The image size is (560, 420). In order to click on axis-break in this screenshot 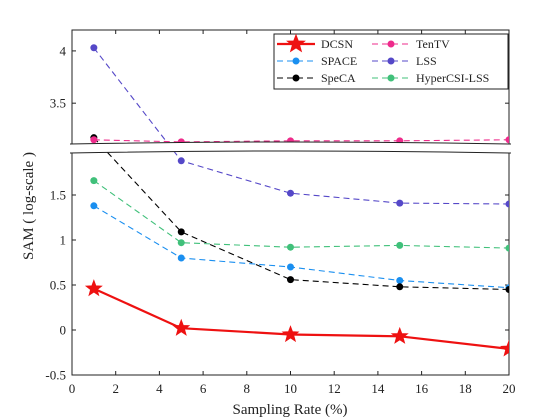, I will do `click(290, 147)`.